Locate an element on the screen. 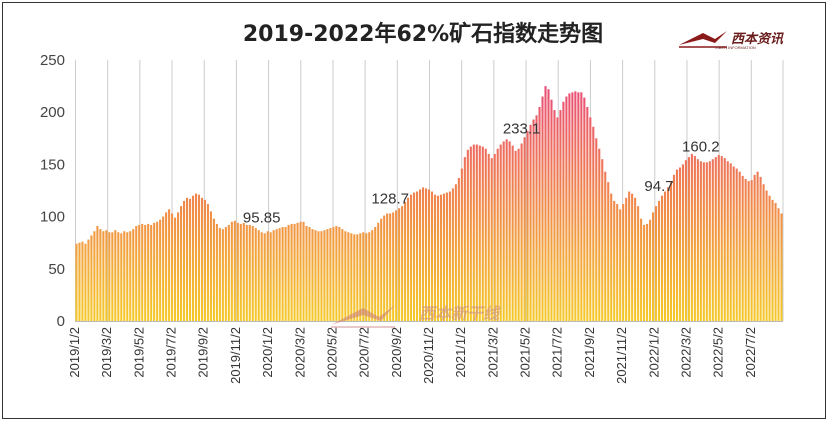 The image size is (832, 425). annotation-label: 160.2 is located at coordinates (701, 146).